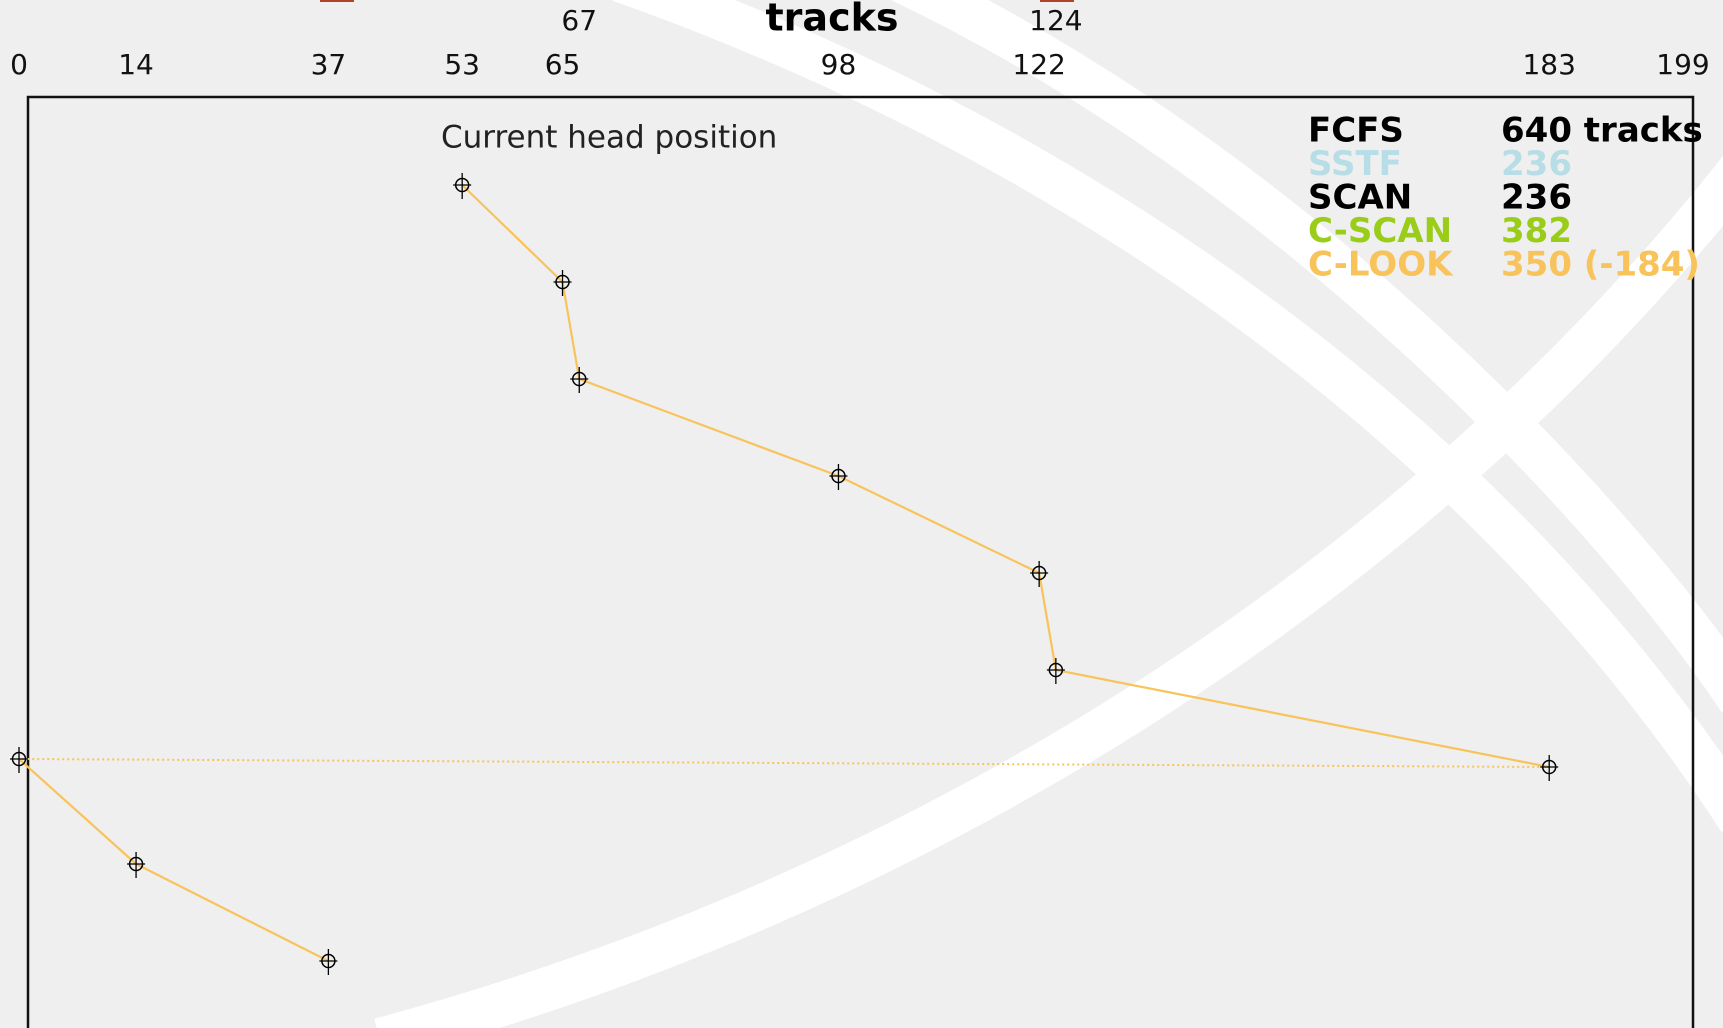 This screenshot has height=1028, width=1723. What do you see at coordinates (1536, 231) in the screenshot?
I see `legend-value: 382` at bounding box center [1536, 231].